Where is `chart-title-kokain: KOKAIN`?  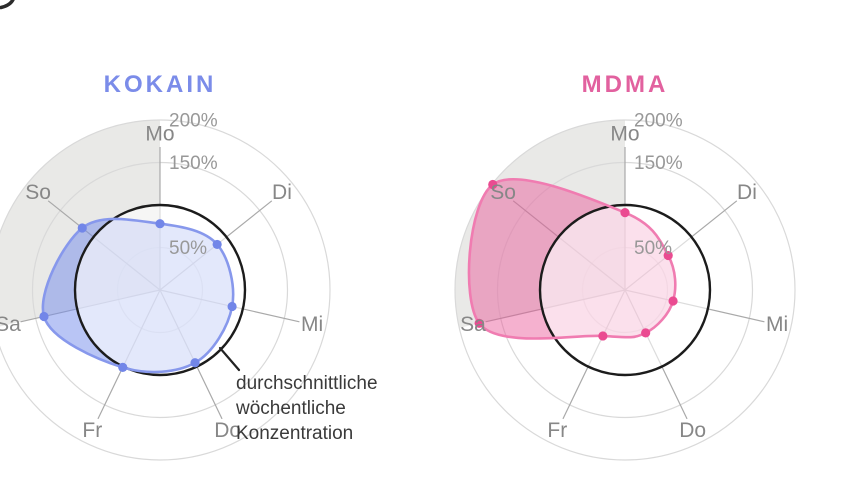 chart-title-kokain: KOKAIN is located at coordinates (160, 84).